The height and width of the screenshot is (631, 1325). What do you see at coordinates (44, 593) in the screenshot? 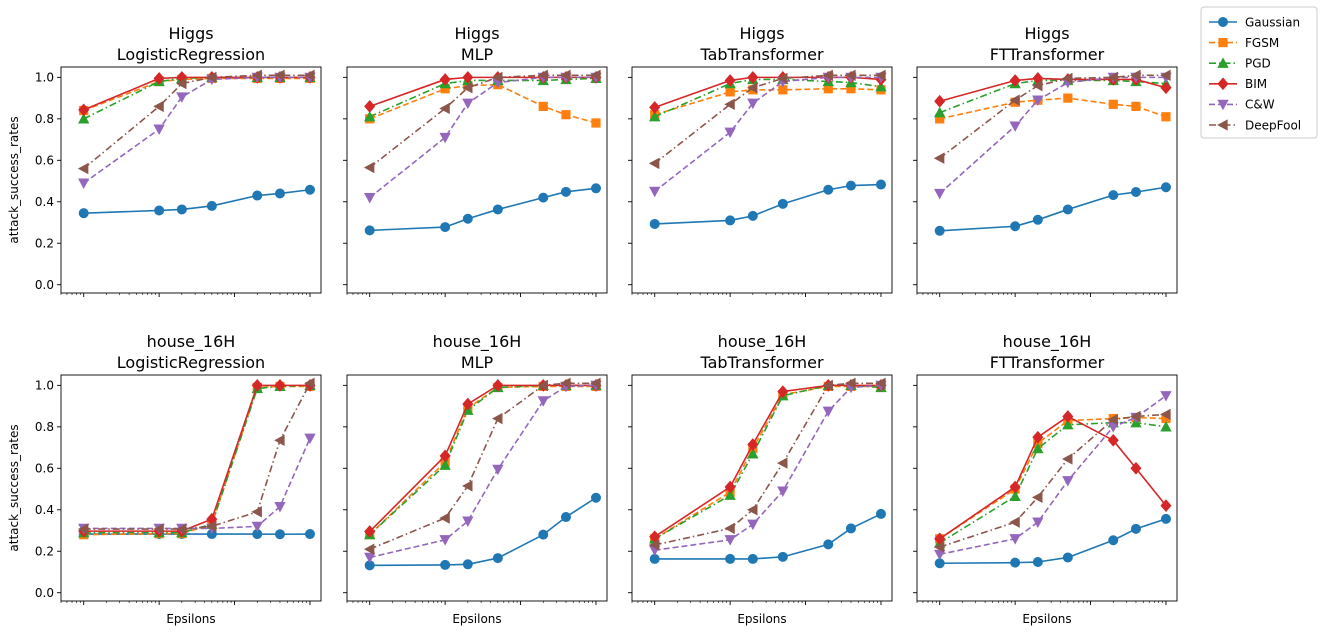
I see `y-tick-label: 0.0` at bounding box center [44, 593].